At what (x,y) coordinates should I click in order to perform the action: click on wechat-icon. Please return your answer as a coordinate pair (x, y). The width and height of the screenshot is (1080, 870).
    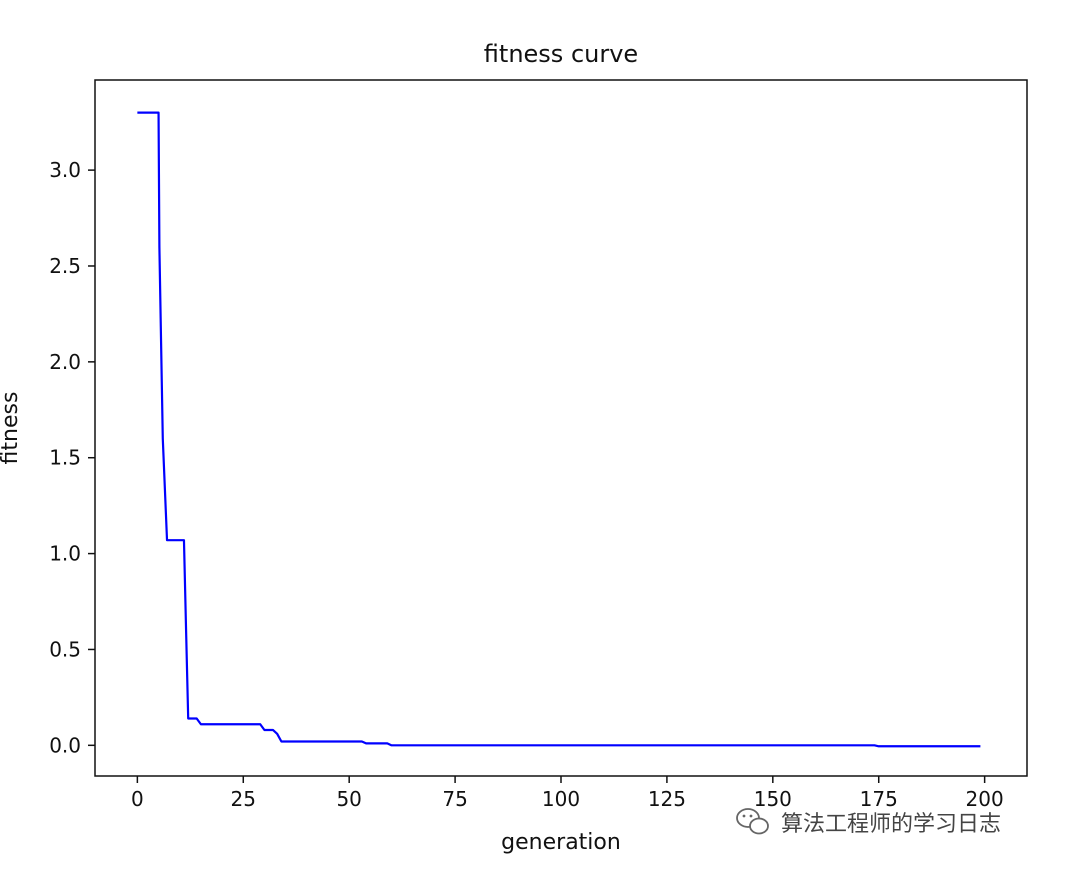
    Looking at the image, I should click on (752, 821).